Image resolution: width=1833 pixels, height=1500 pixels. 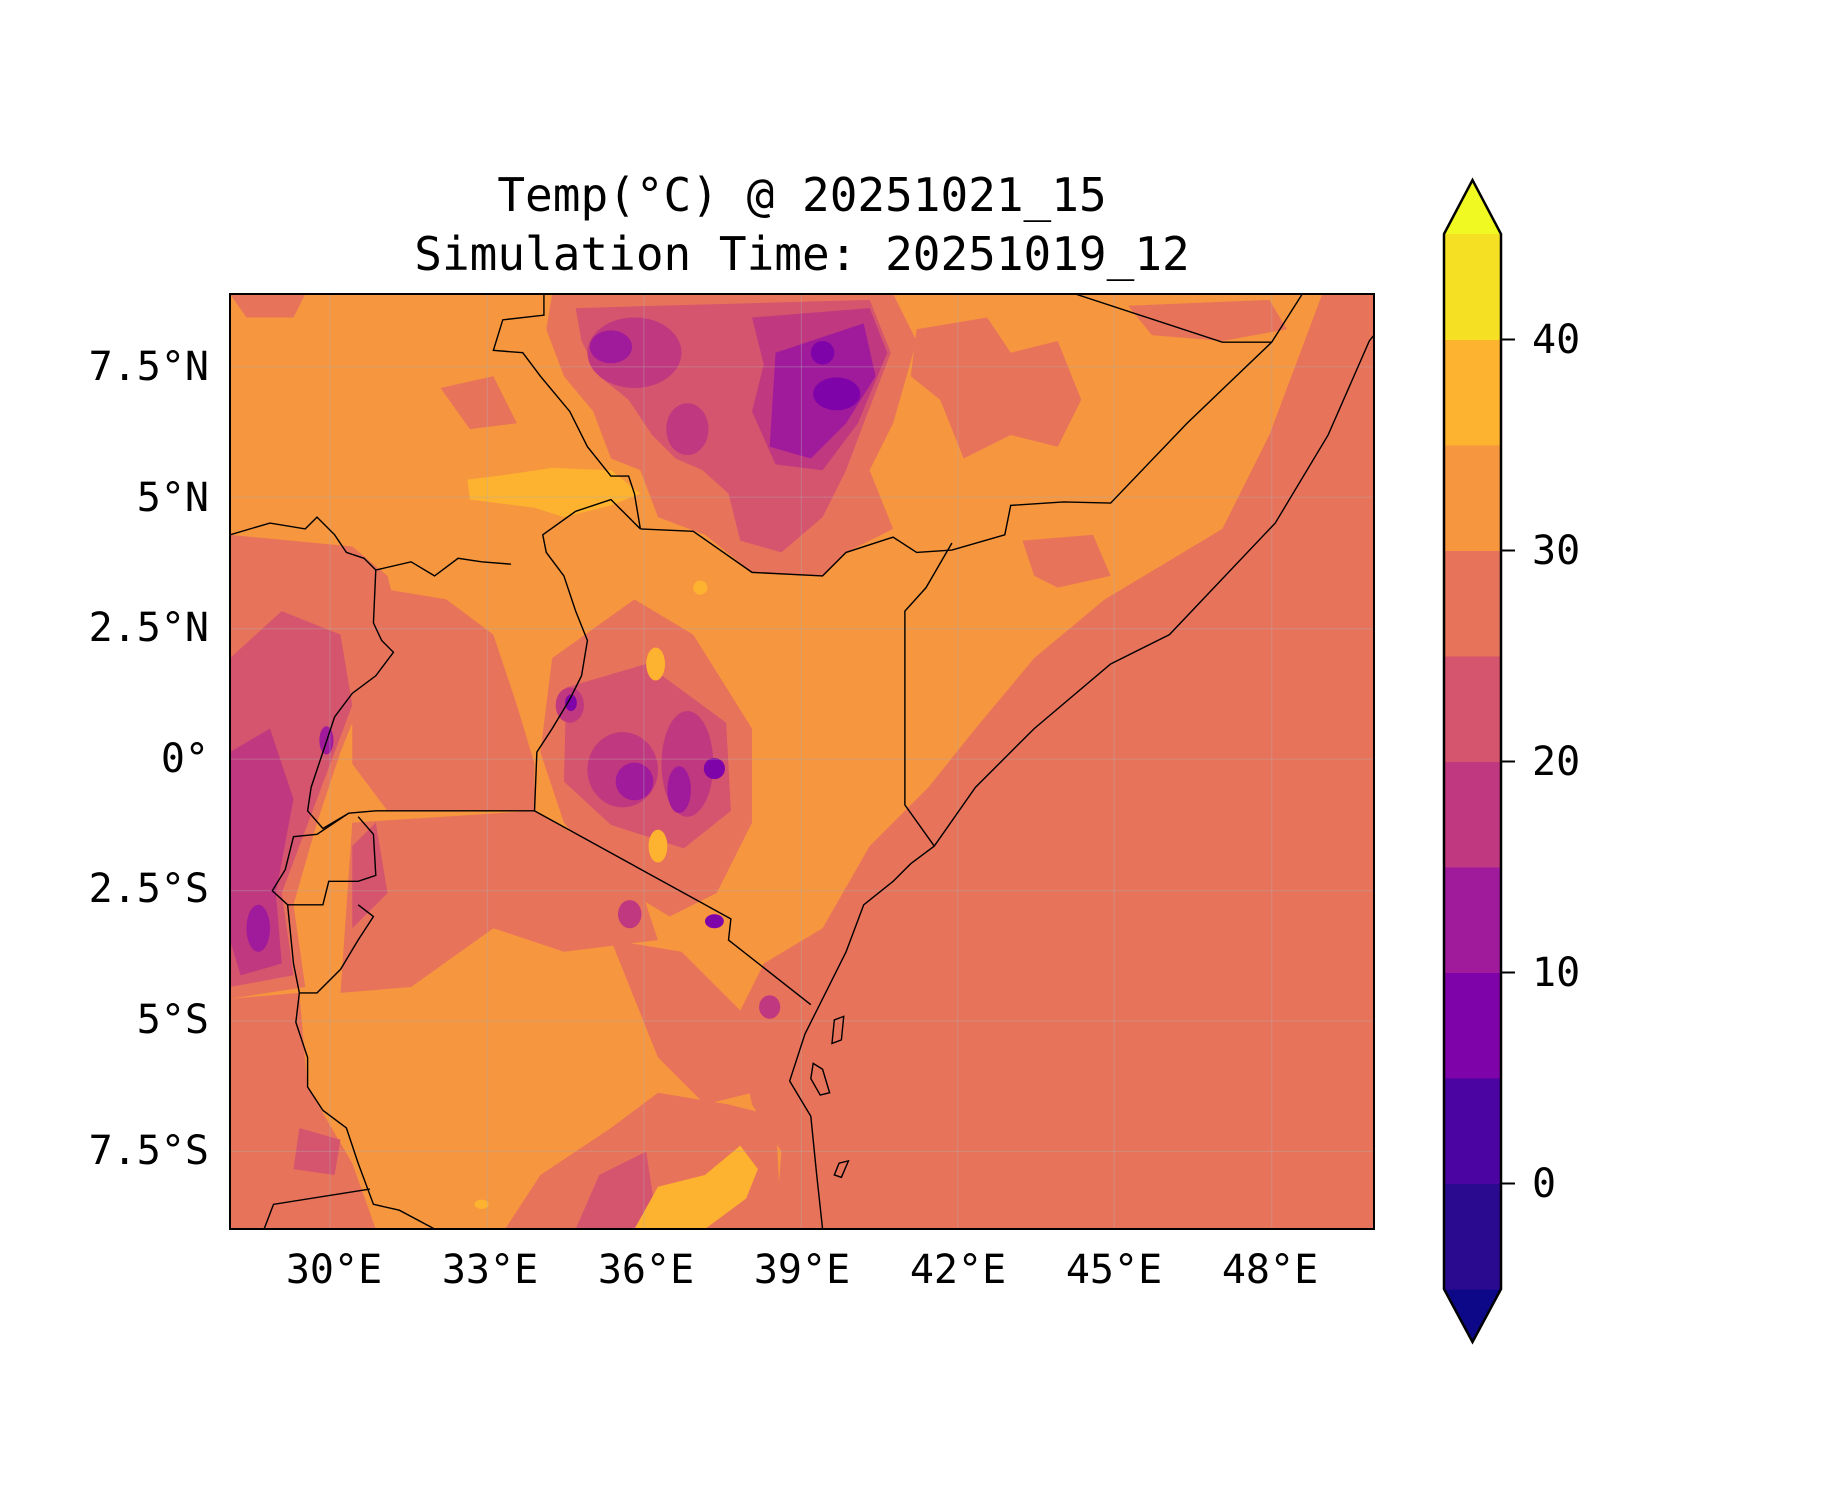 What do you see at coordinates (838, 1030) in the screenshot?
I see `island-pemba` at bounding box center [838, 1030].